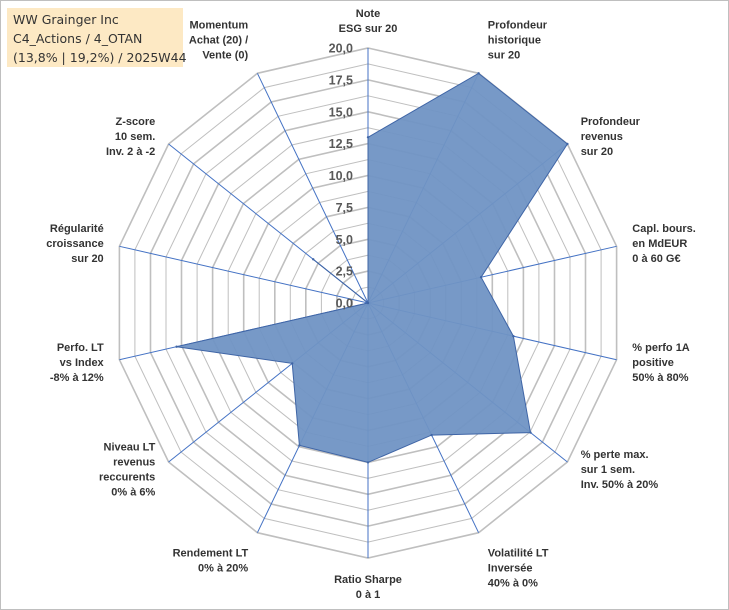  What do you see at coordinates (77, 363) in the screenshot?
I see `category-label: Perfo. LT vs Index -8% à 12%` at bounding box center [77, 363].